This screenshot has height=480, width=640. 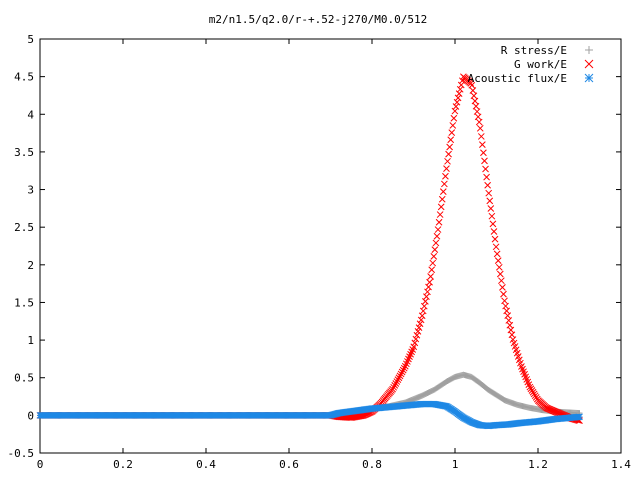 I want to click on y-tick-label: 1, so click(x=30, y=340).